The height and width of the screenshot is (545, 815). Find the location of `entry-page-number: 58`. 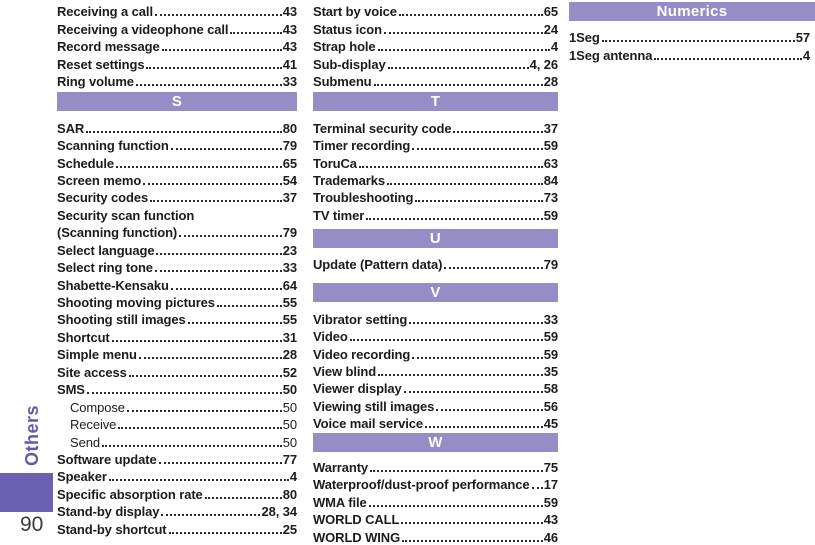

entry-page-number: 58 is located at coordinates (550, 389).